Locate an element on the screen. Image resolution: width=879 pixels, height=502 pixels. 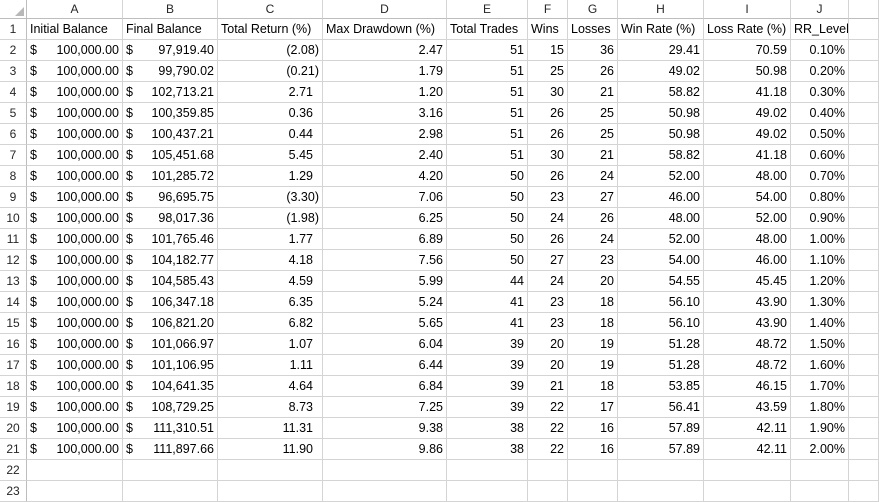
cell-c23 is located at coordinates (270, 491).